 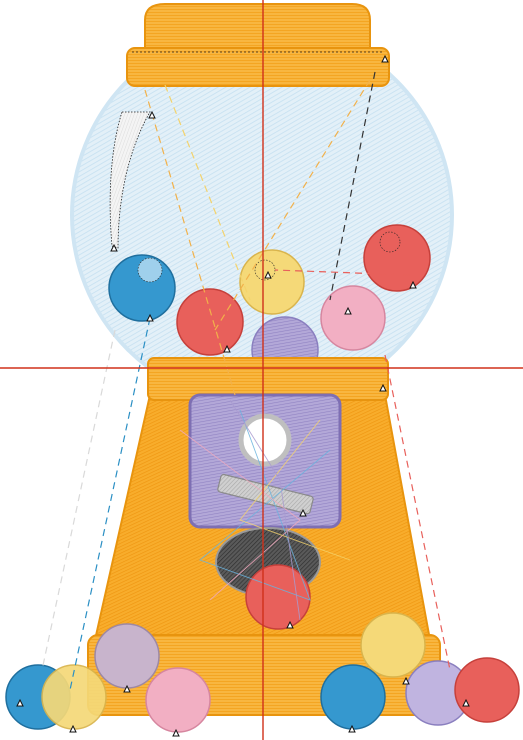 I want to click on gumball-yellow, so click(x=272, y=282).